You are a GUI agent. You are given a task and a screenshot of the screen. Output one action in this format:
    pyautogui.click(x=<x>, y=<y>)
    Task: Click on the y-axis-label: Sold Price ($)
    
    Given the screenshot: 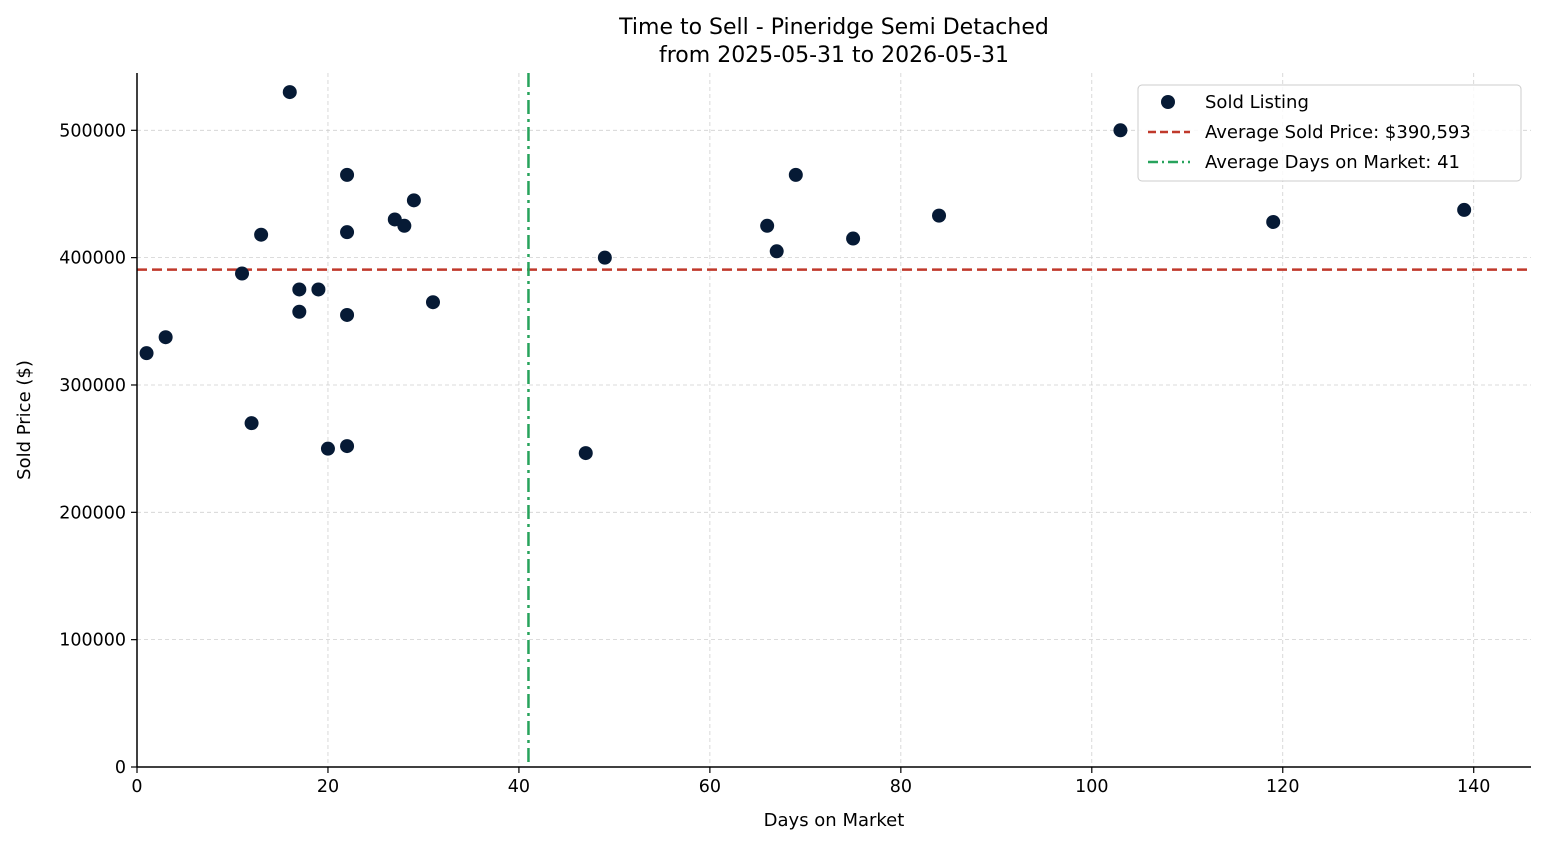 What is the action you would take?
    pyautogui.click(x=24, y=420)
    